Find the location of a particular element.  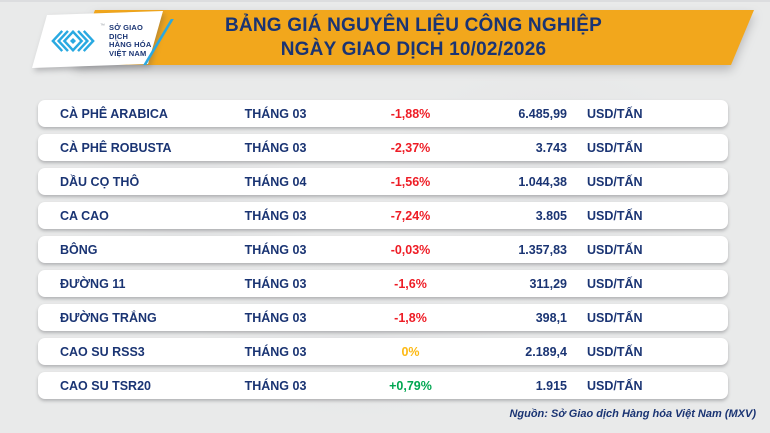

commodity-name: CAO SU RSS3 is located at coordinates (102, 351).